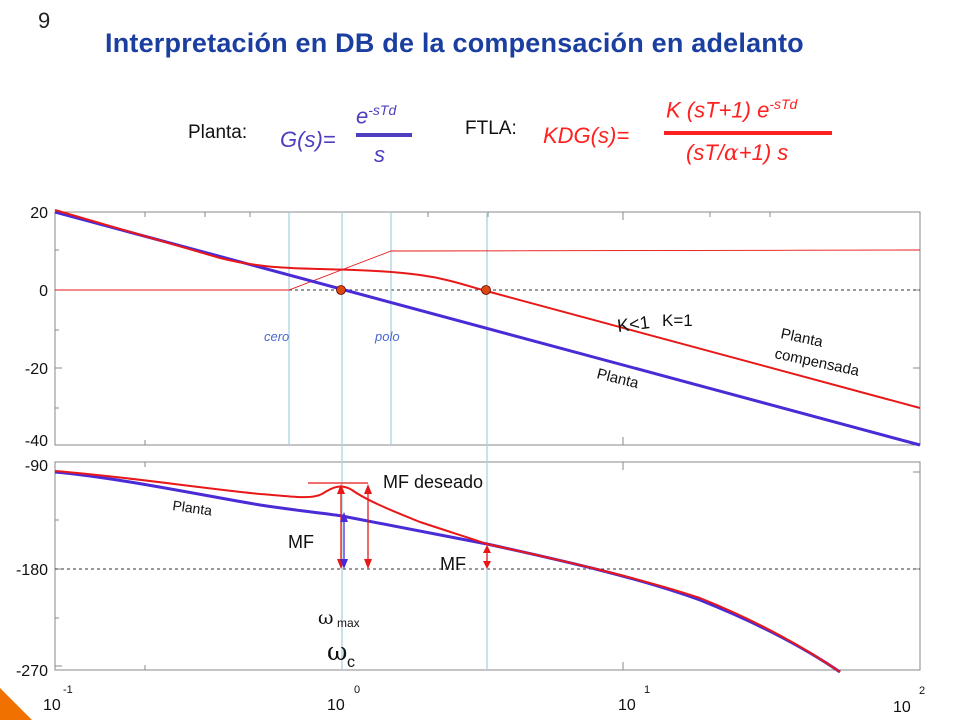 This screenshot has height=720, width=960. What do you see at coordinates (368, 489) in the screenshot?
I see `mf-desired-arrowhead-top` at bounding box center [368, 489].